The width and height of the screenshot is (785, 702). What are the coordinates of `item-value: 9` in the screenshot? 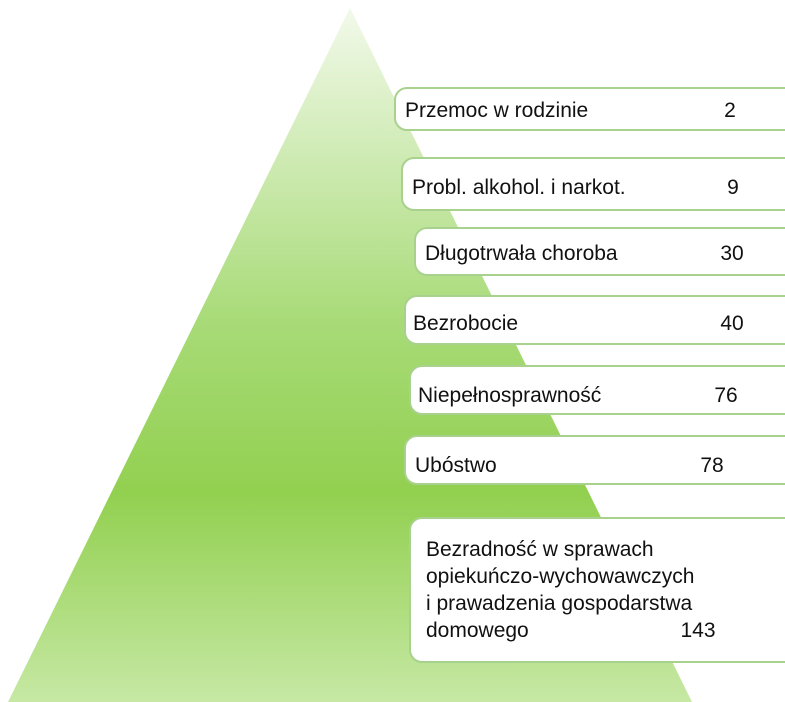 It's located at (733, 187).